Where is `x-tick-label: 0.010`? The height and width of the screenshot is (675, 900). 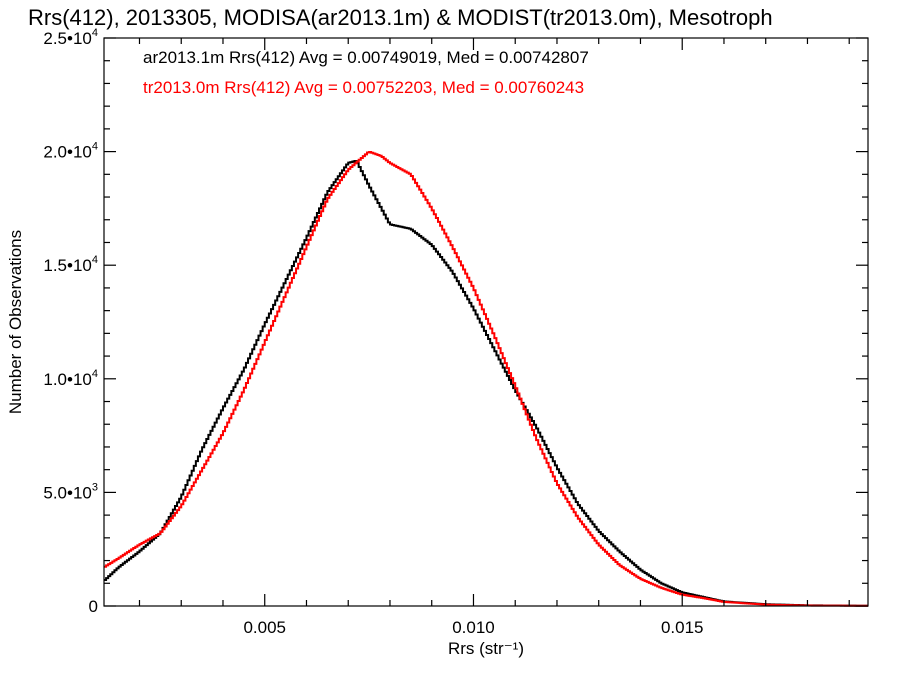
x-tick-label: 0.010 is located at coordinates (473, 627).